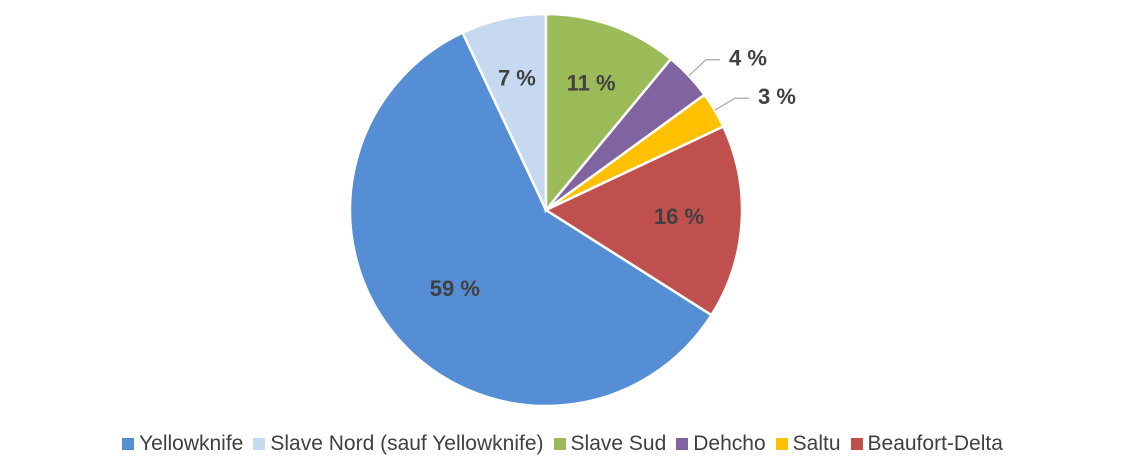 The image size is (1125, 462). I want to click on legend-label: Dehcho, so click(729, 443).